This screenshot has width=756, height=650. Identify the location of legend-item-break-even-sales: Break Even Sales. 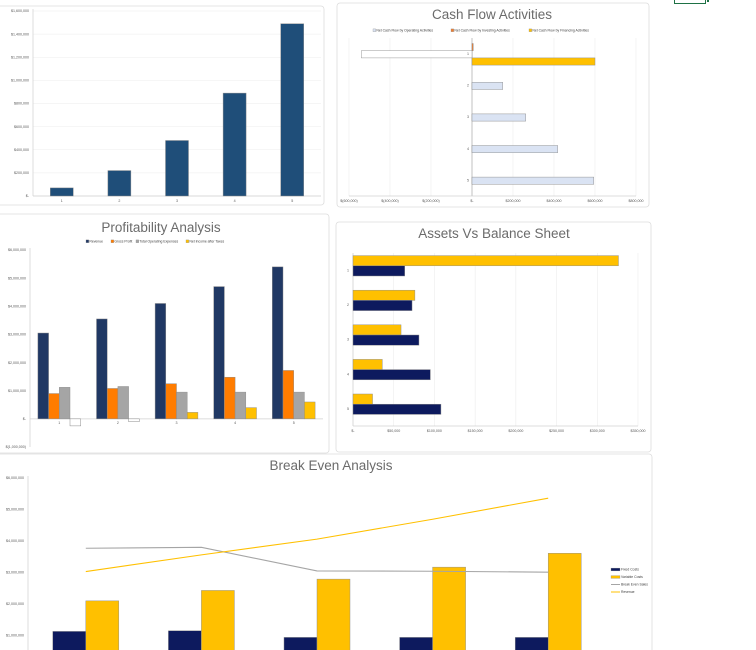
(629, 585).